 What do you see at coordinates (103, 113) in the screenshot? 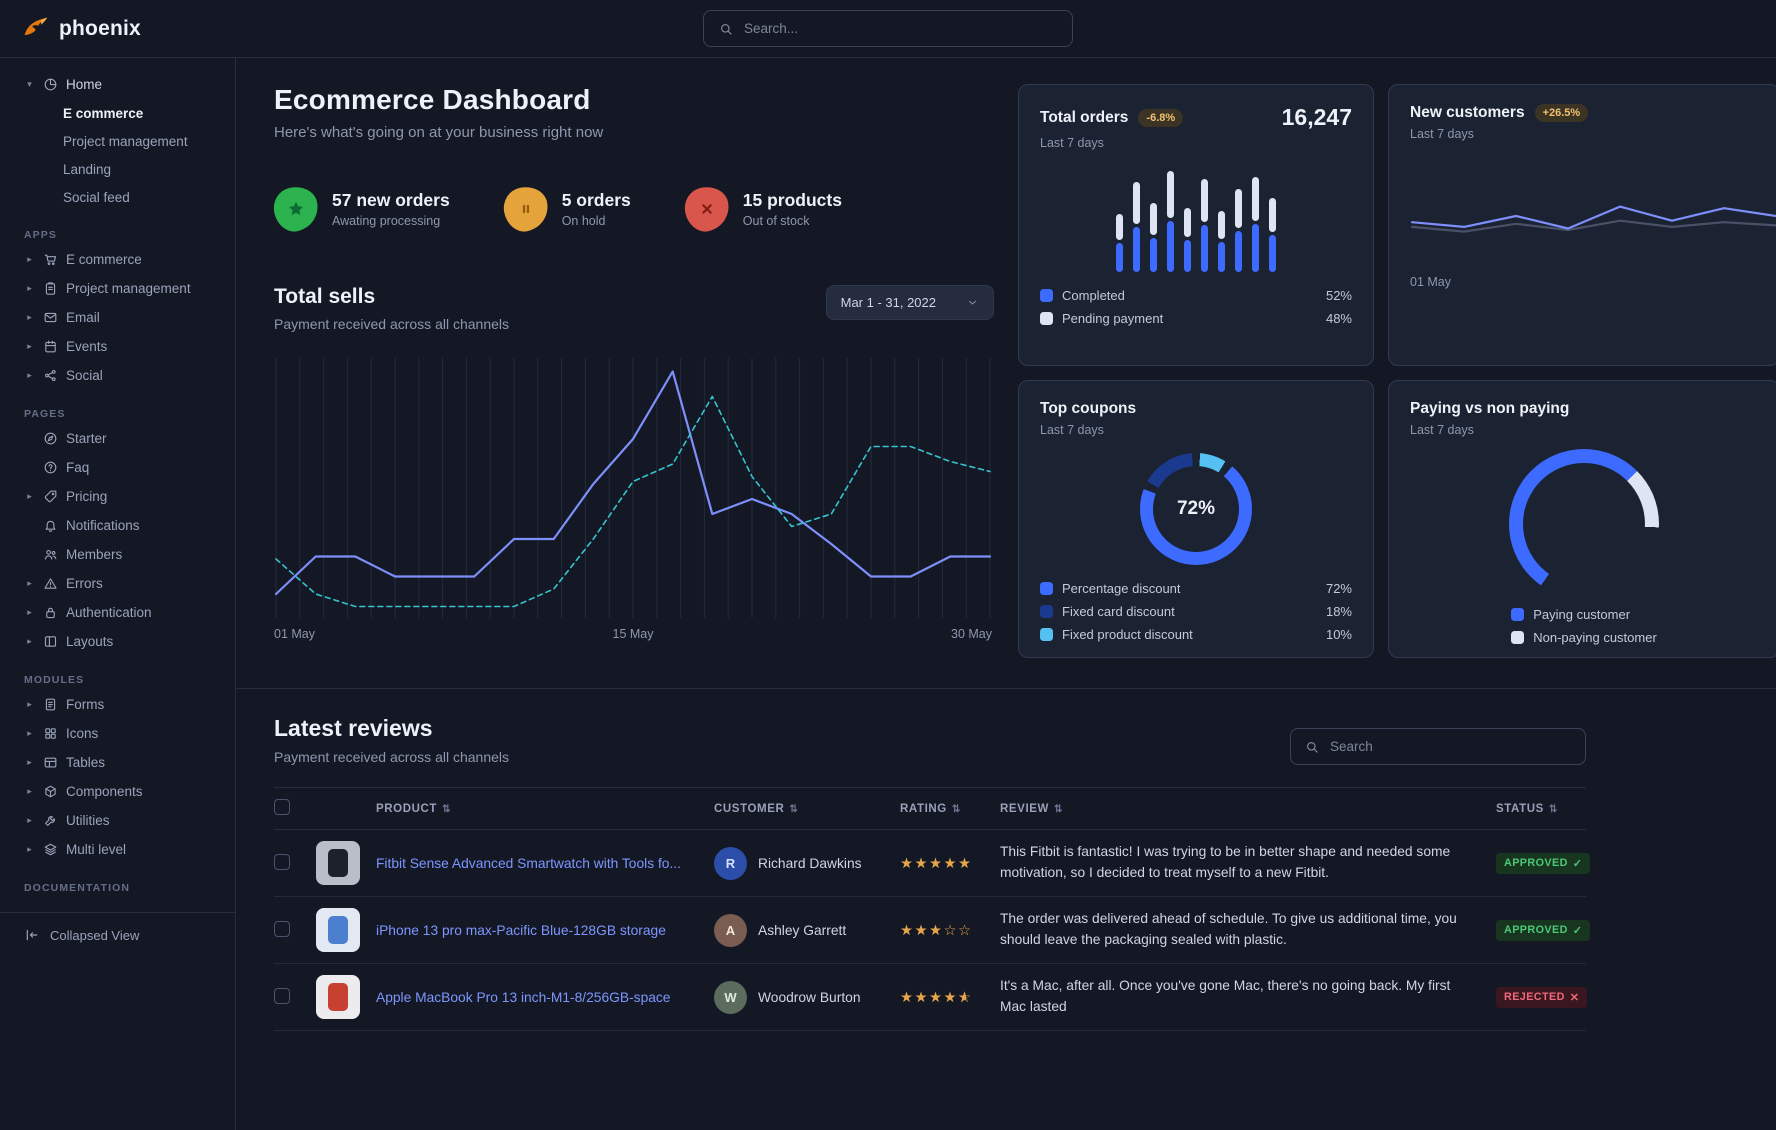
I see `sidebar-item-e-commerce: E commerce` at bounding box center [103, 113].